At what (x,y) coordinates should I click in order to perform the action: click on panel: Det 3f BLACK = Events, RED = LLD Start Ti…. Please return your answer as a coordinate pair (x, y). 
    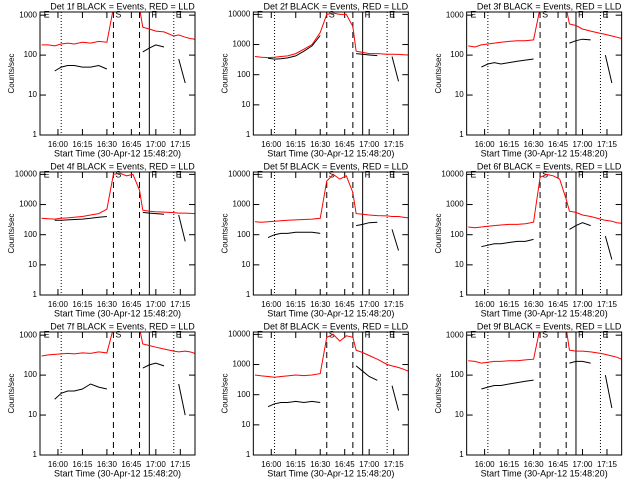
    Looking at the image, I should click on (528, 79).